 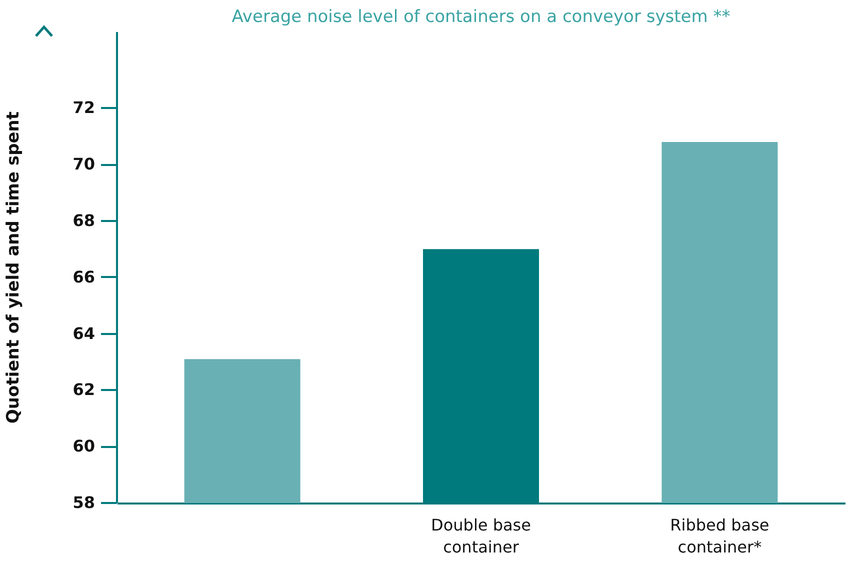 What do you see at coordinates (83, 446) in the screenshot?
I see `y-tick-label: 60` at bounding box center [83, 446].